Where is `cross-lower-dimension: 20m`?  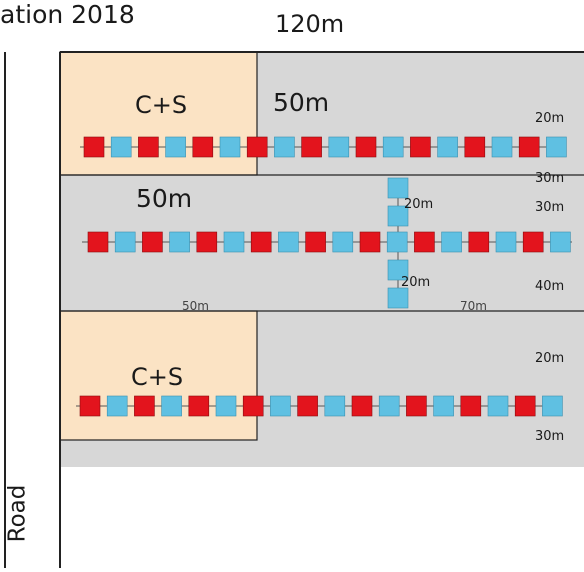
cross-lower-dimension: 20m is located at coordinates (416, 282).